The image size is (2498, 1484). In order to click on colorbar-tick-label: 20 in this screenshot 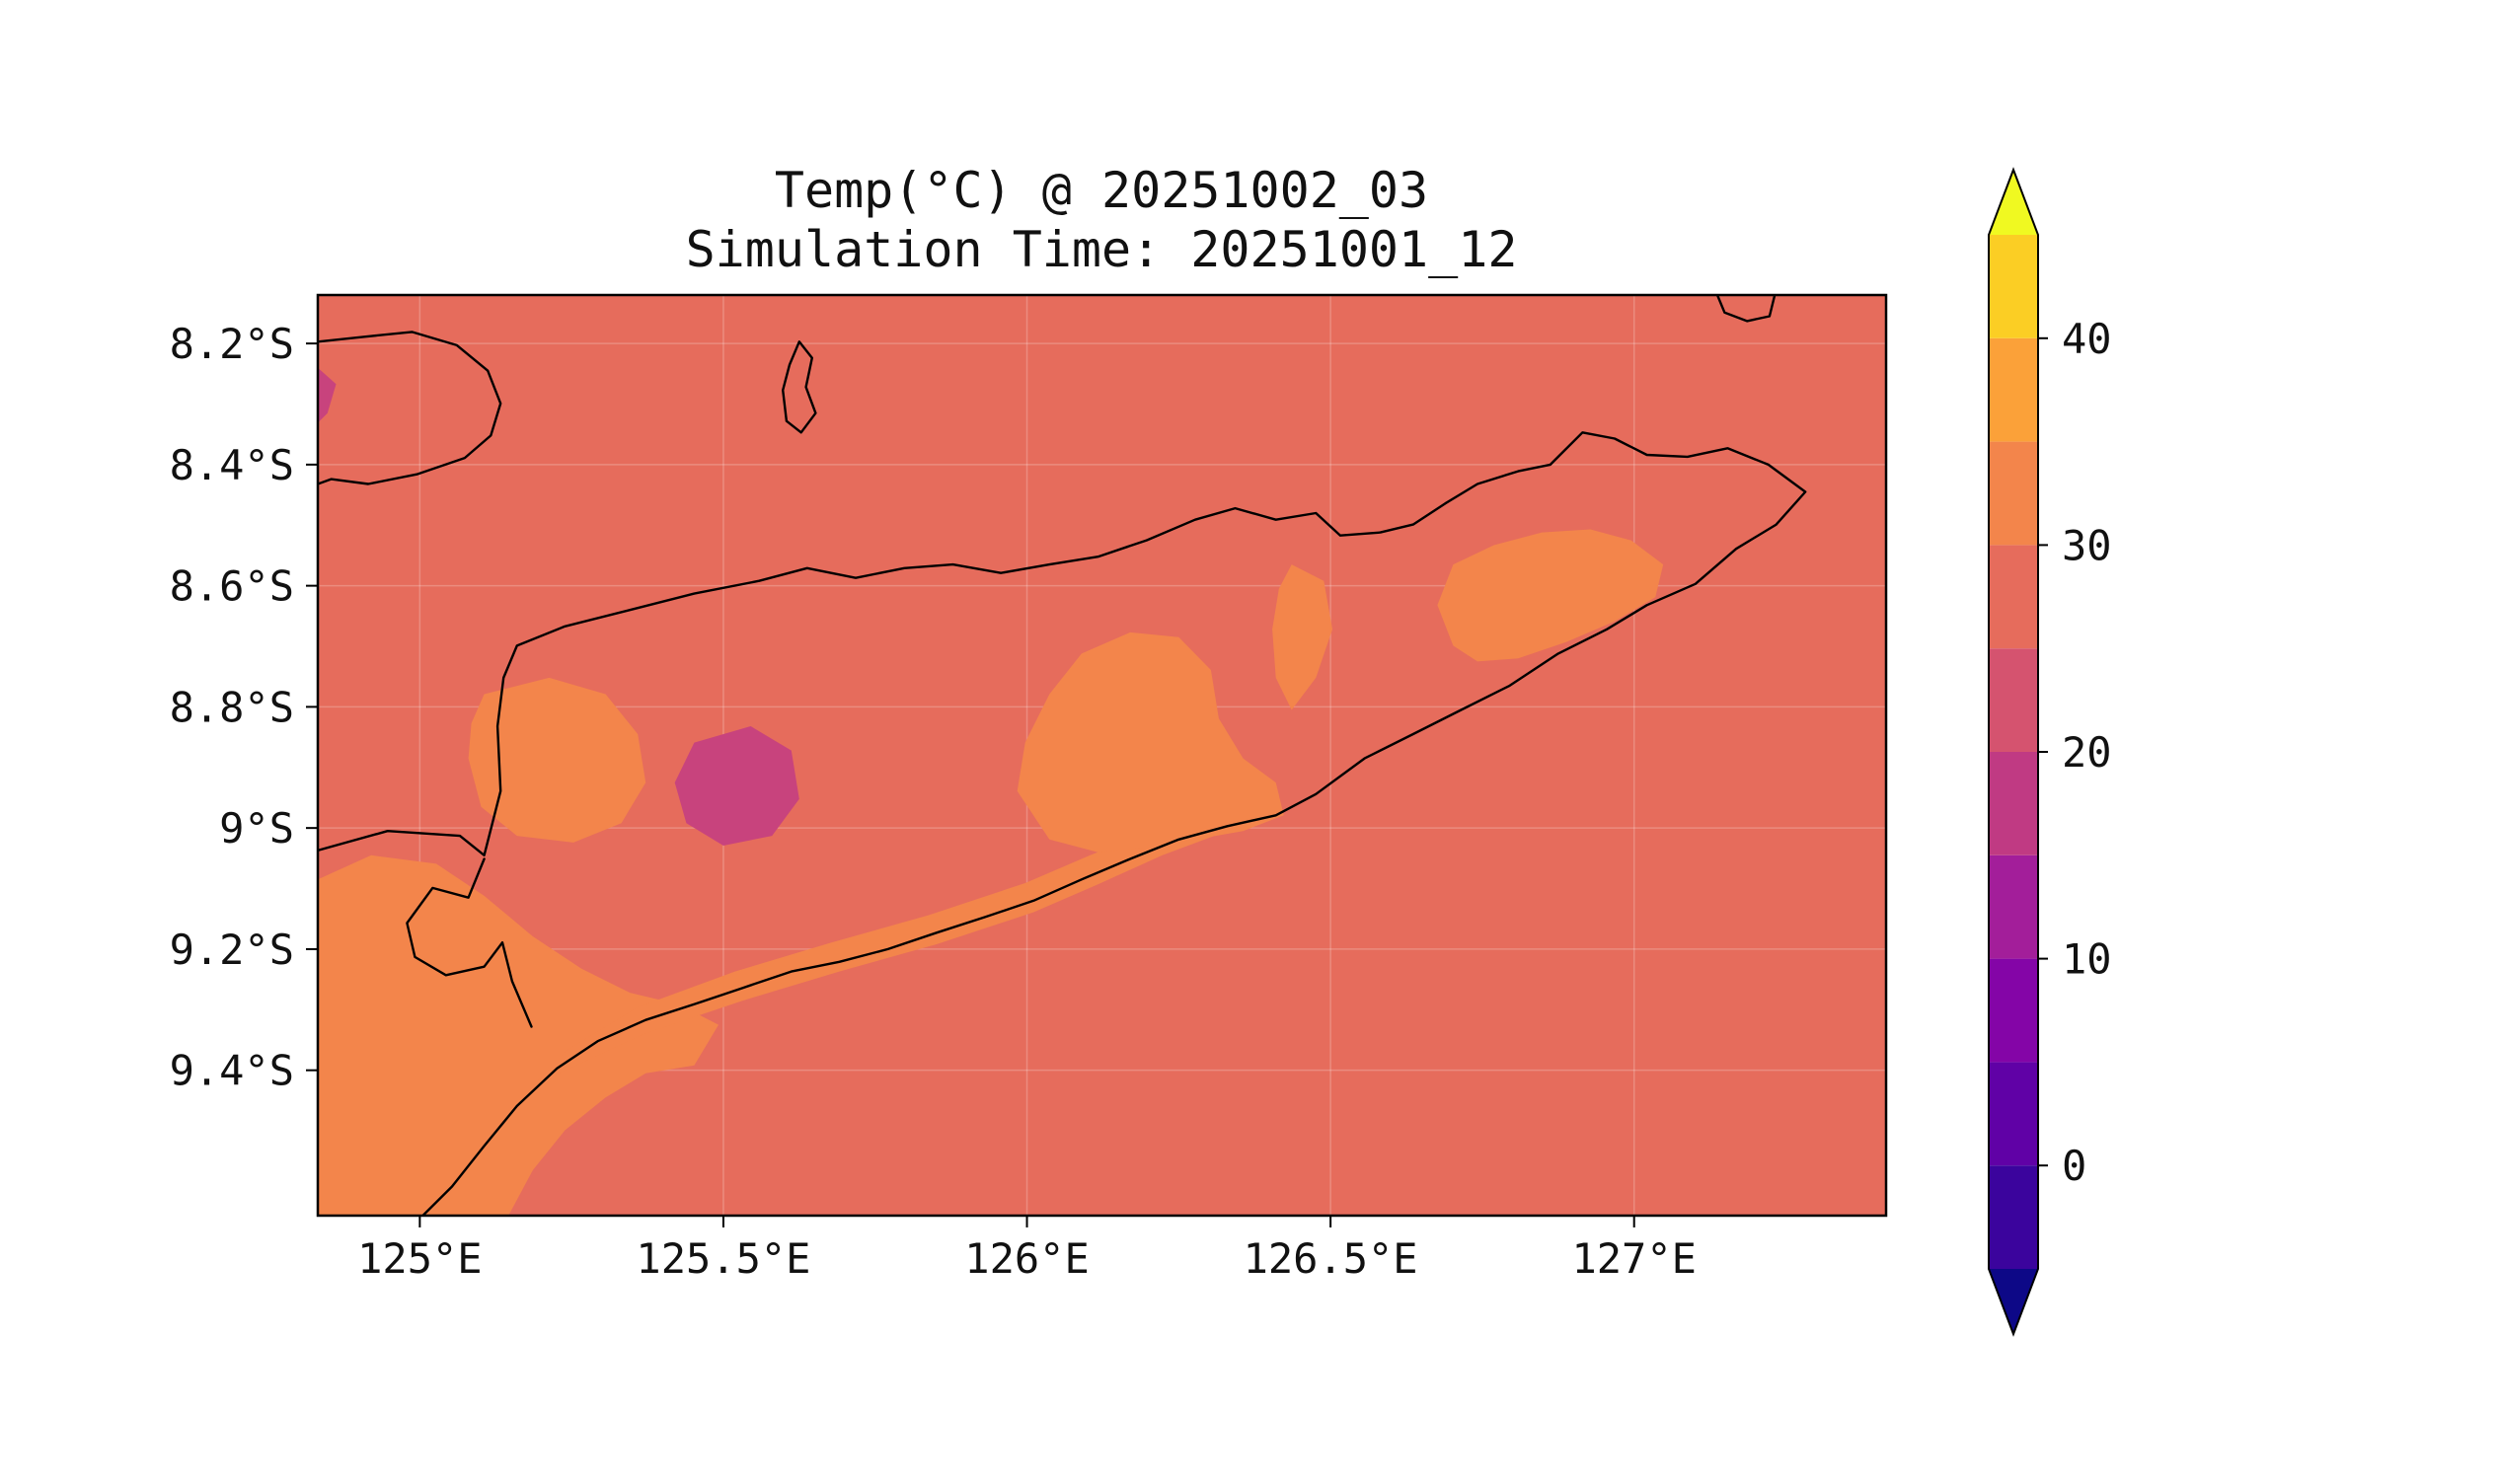, I will do `click(2087, 752)`.